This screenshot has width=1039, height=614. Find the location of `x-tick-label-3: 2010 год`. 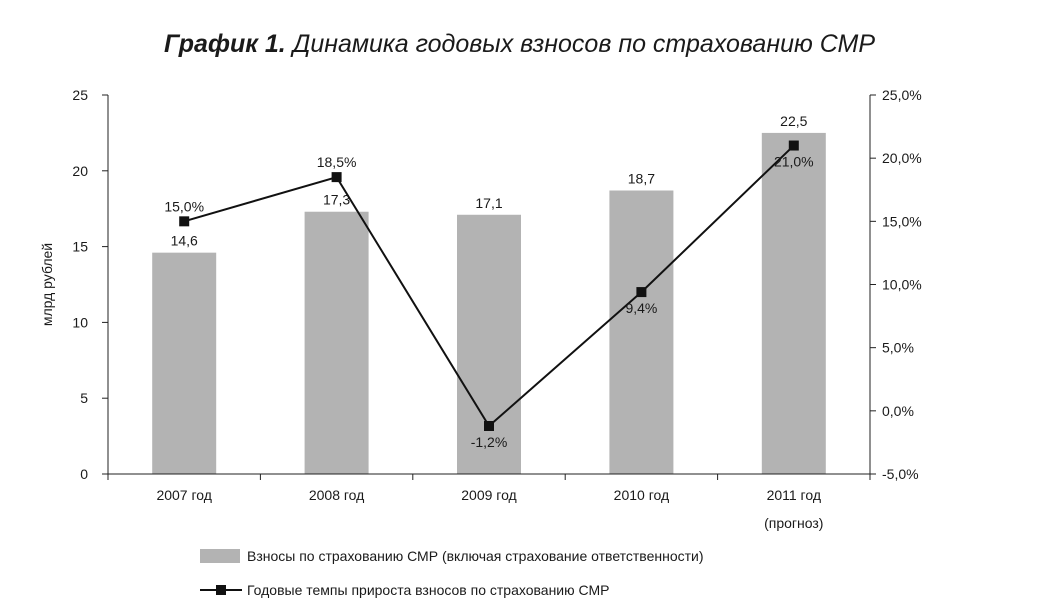

x-tick-label-3: 2010 год is located at coordinates (641, 495).